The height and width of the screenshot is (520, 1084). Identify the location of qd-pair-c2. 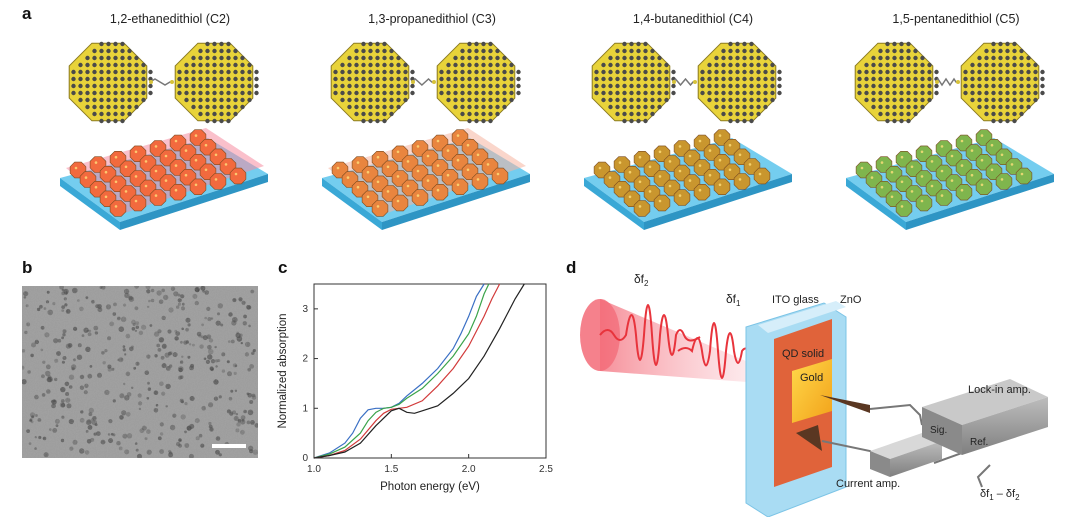
(163, 82).